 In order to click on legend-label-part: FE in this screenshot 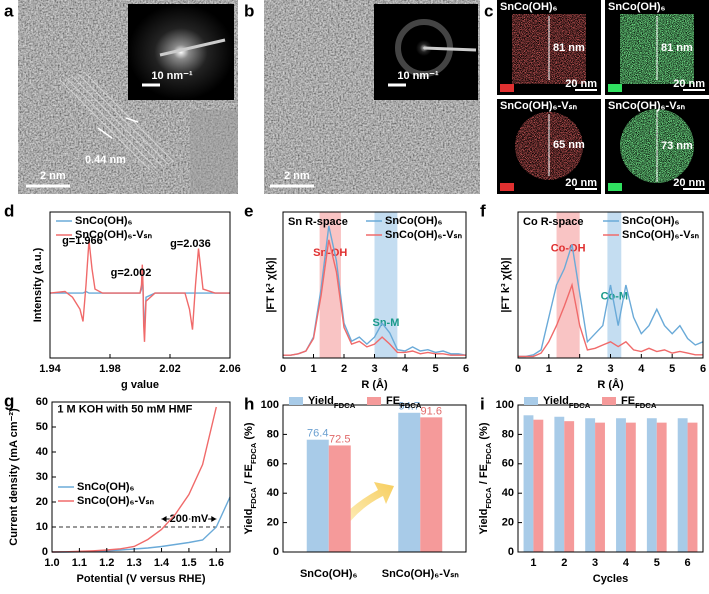, I will do `click(628, 401)`.